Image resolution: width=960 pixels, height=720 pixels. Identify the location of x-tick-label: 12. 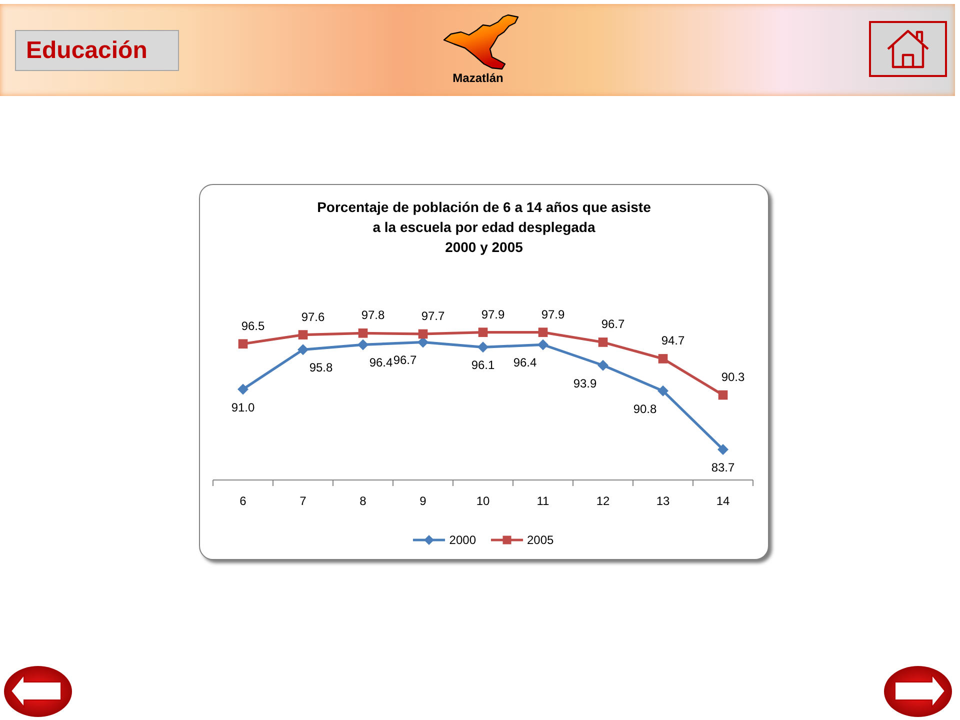
(603, 501).